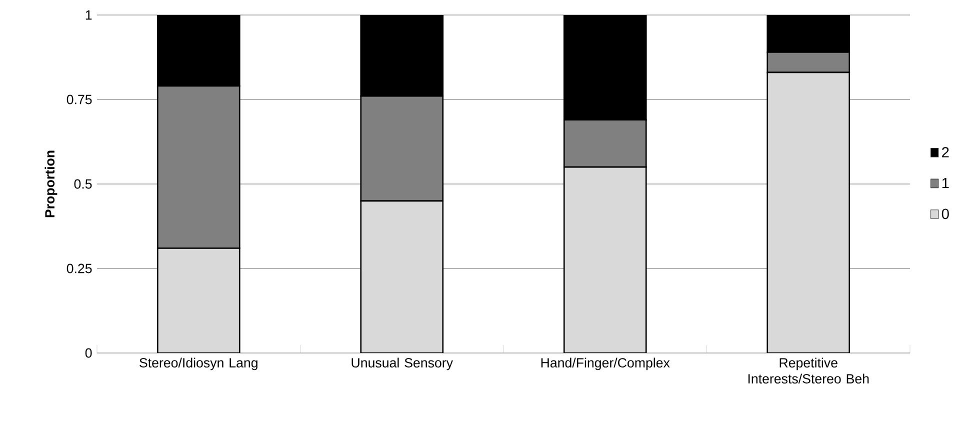 This screenshot has width=979, height=426. Describe the element at coordinates (945, 152) in the screenshot. I see `legend-label: 2` at that location.